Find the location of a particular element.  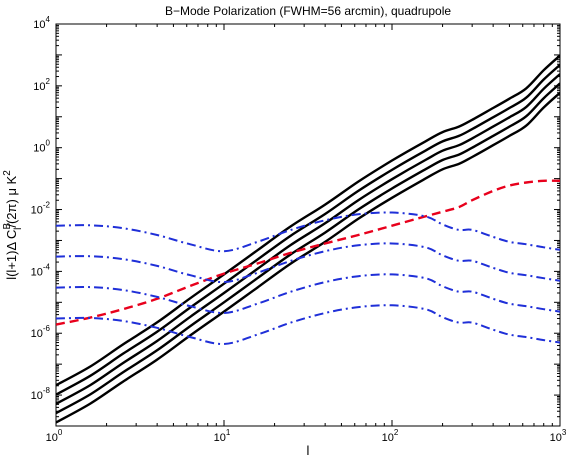

y-axis-label-lead: l(l+1)Δ C is located at coordinates (11, 255).